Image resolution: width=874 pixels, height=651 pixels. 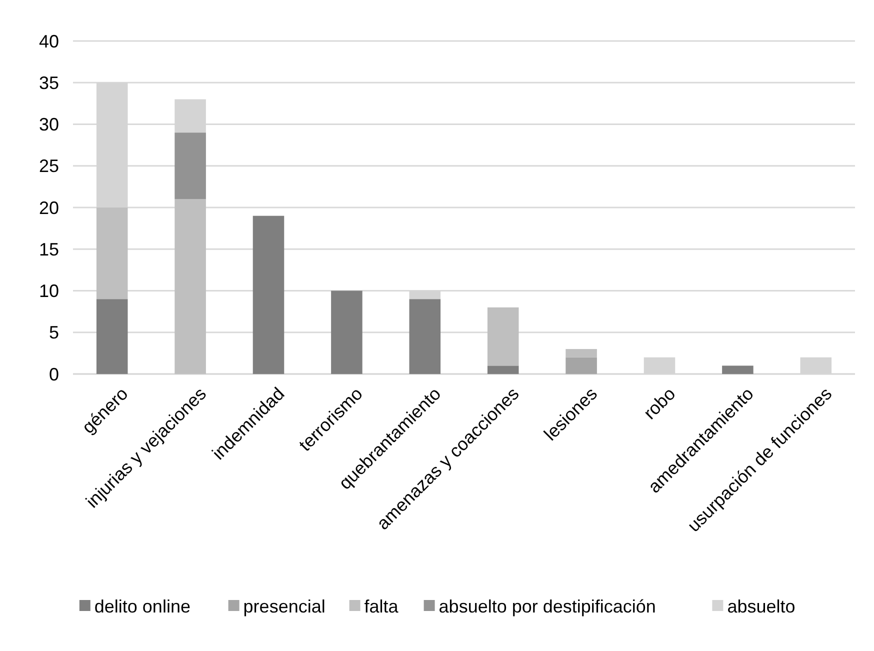 What do you see at coordinates (547, 606) in the screenshot?
I see `legend-label: absuelto por destipificación` at bounding box center [547, 606].